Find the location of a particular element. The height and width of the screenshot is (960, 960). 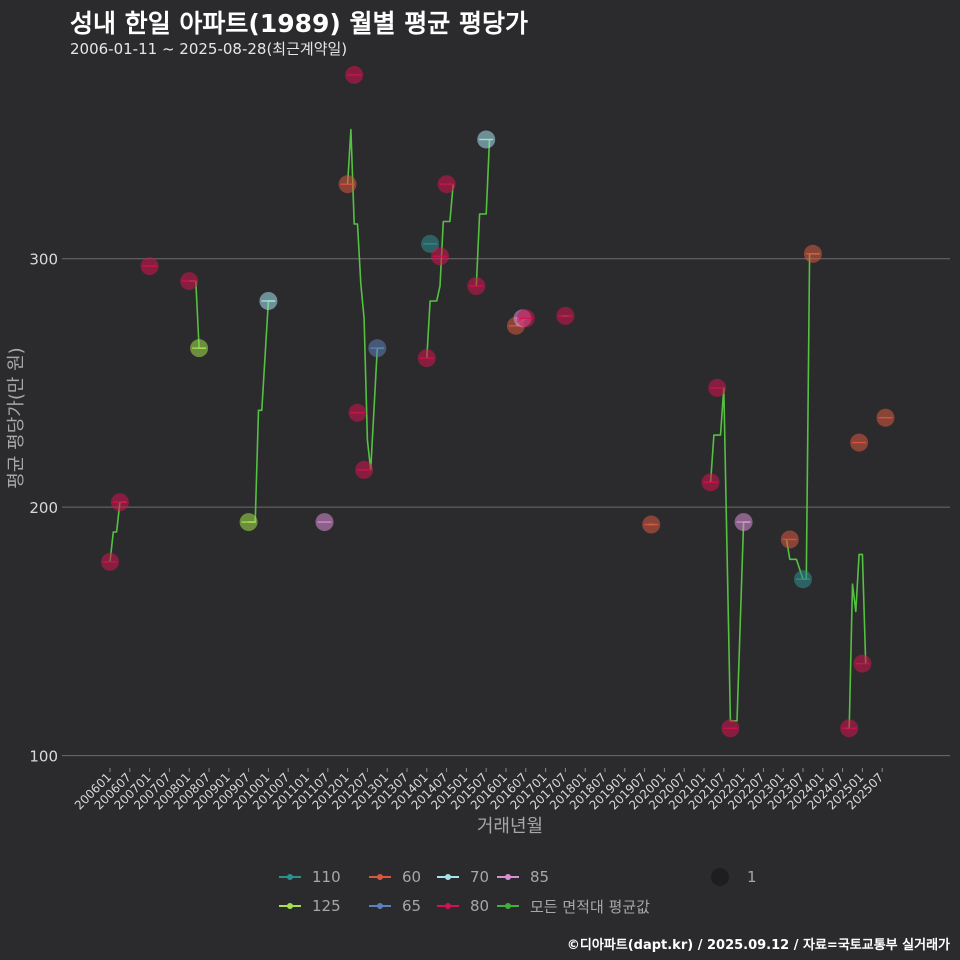

x-axis-label: 거래년월 is located at coordinates (510, 826).